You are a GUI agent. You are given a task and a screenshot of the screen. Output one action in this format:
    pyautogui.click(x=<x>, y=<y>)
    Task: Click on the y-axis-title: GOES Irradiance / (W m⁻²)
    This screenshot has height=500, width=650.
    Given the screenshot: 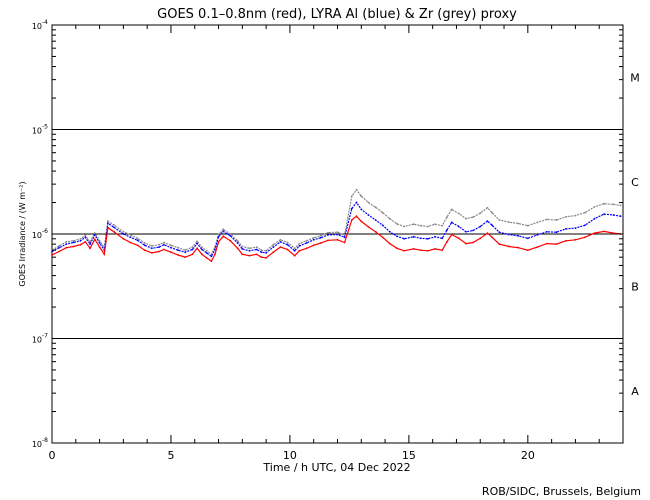 What is the action you would take?
    pyautogui.click(x=22, y=233)
    